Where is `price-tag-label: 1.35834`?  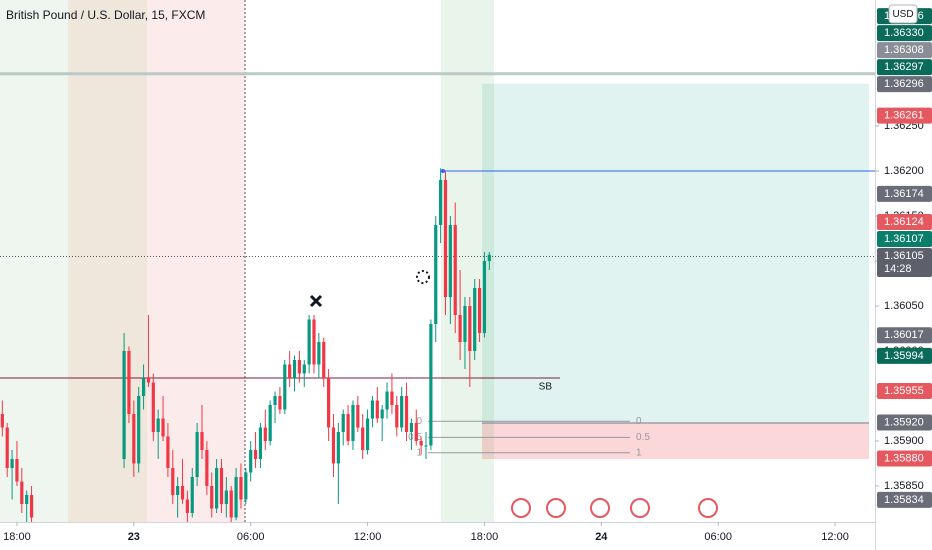
price-tag-label: 1.35834 is located at coordinates (904, 500).